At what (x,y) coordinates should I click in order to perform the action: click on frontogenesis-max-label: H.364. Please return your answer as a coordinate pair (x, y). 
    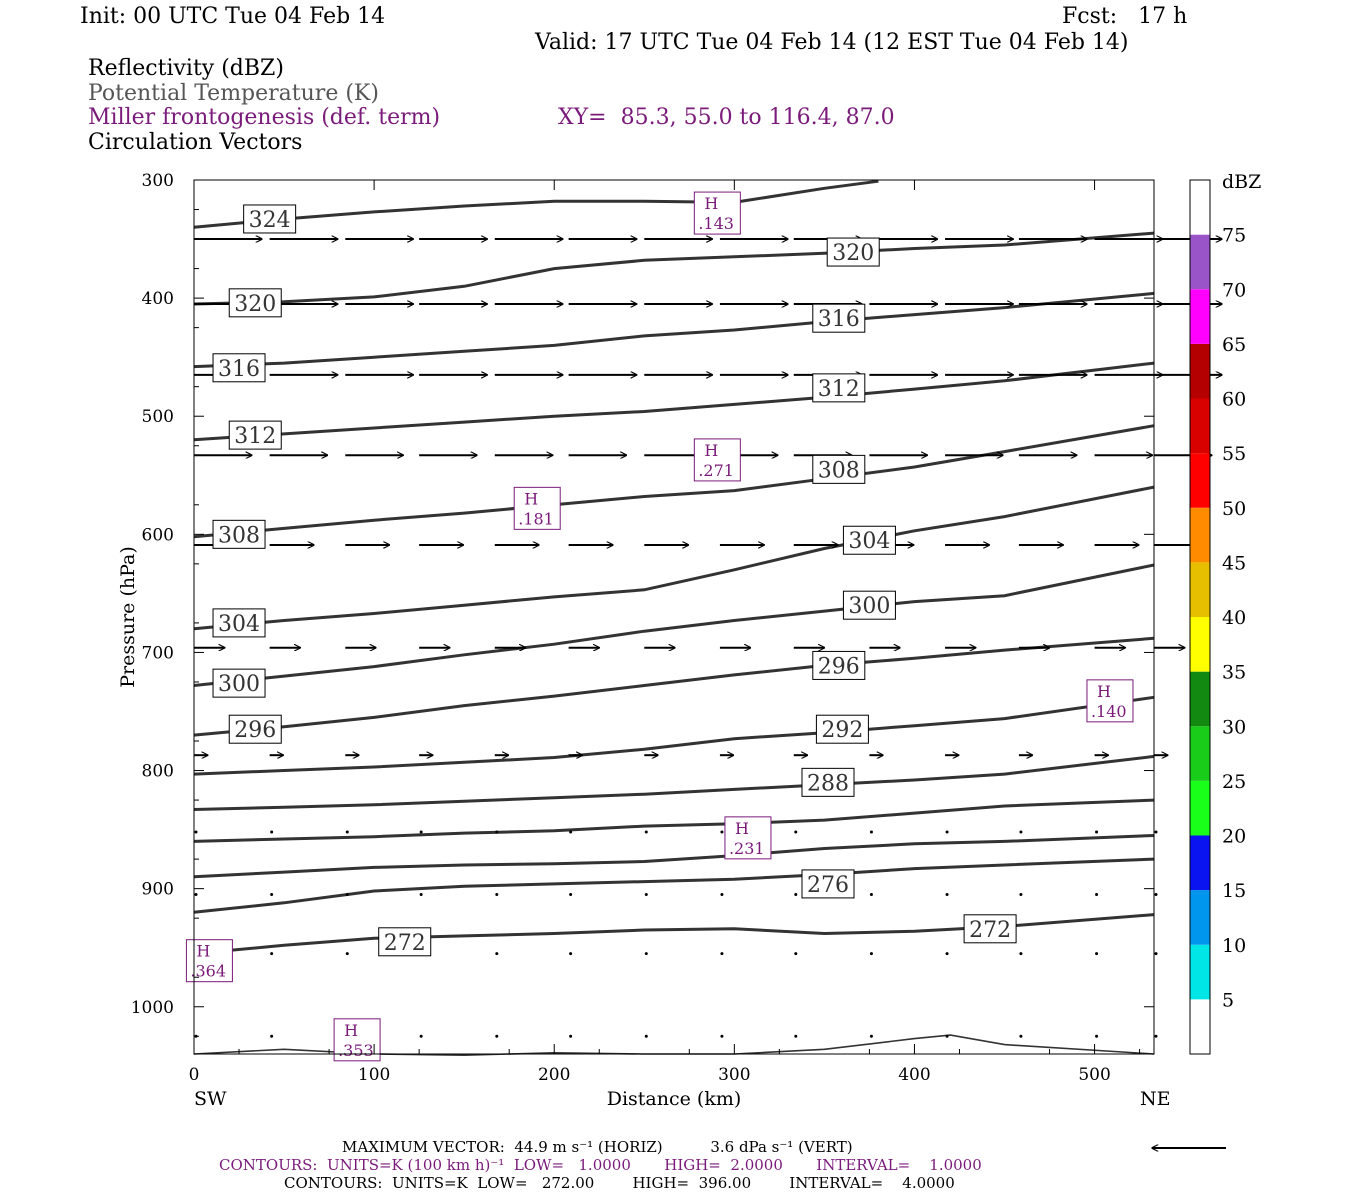
    Looking at the image, I should click on (209, 961).